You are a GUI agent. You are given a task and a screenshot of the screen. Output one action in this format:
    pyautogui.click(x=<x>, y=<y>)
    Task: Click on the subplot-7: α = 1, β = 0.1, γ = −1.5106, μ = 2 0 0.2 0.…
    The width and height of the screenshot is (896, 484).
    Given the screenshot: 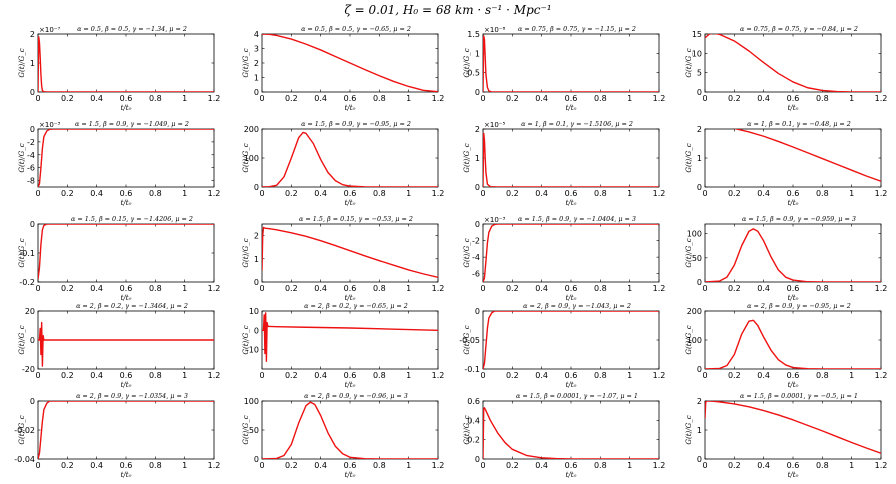 What is the action you would take?
    pyautogui.click(x=564, y=163)
    